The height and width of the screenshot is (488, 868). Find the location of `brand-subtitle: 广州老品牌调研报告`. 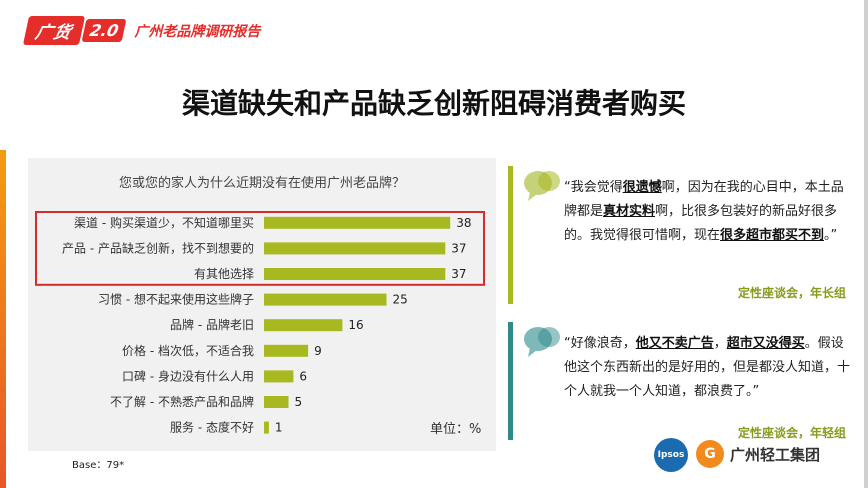

brand-subtitle: 广州老品牌调研报告 is located at coordinates (197, 31).